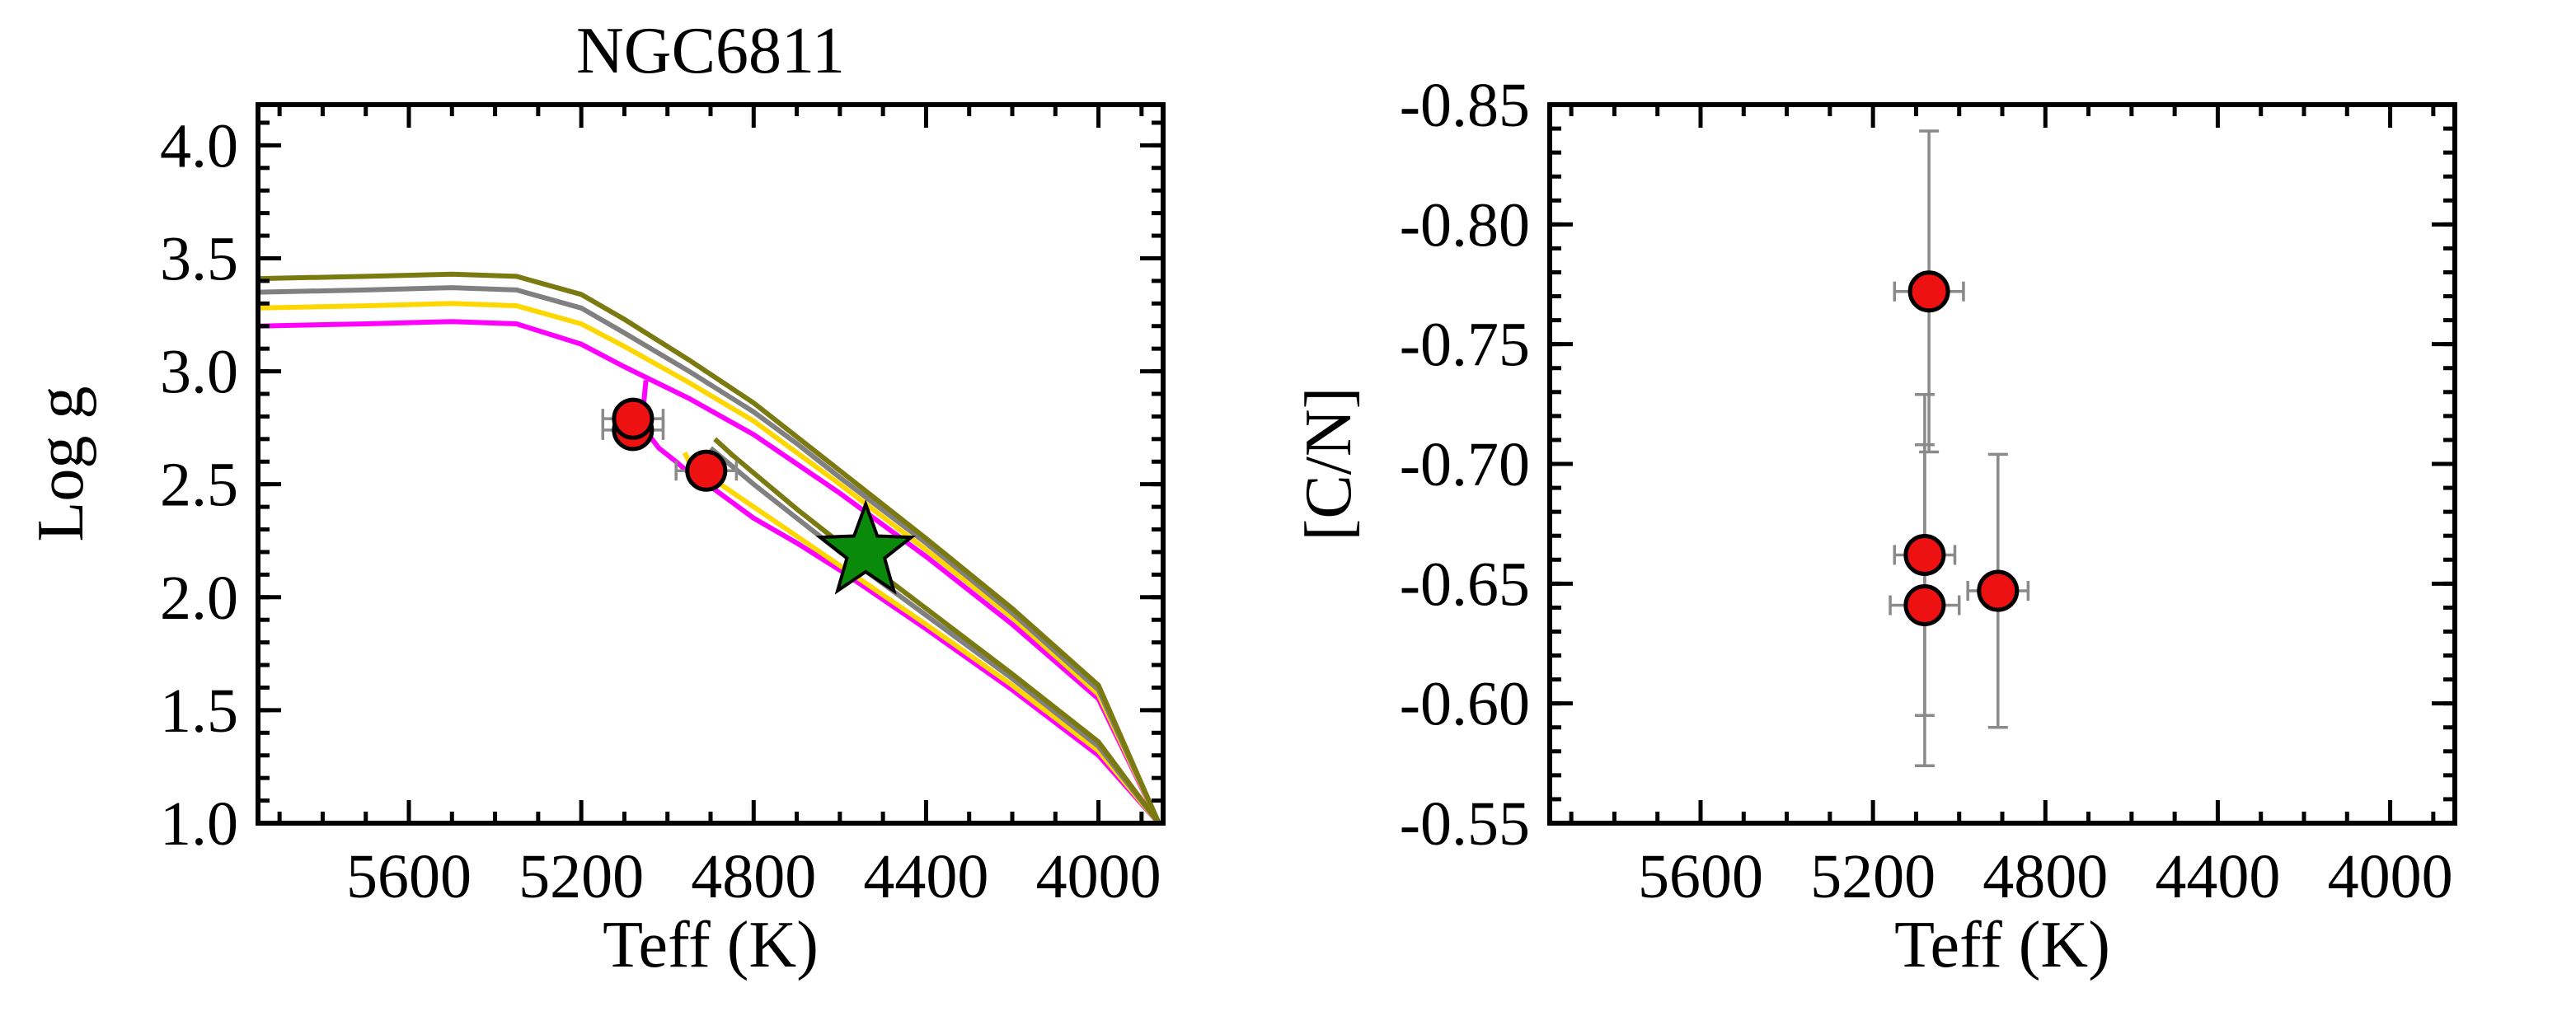 The height and width of the screenshot is (1030, 2576). What do you see at coordinates (1465, 105) in the screenshot?
I see `y-tick-label: -0.85` at bounding box center [1465, 105].